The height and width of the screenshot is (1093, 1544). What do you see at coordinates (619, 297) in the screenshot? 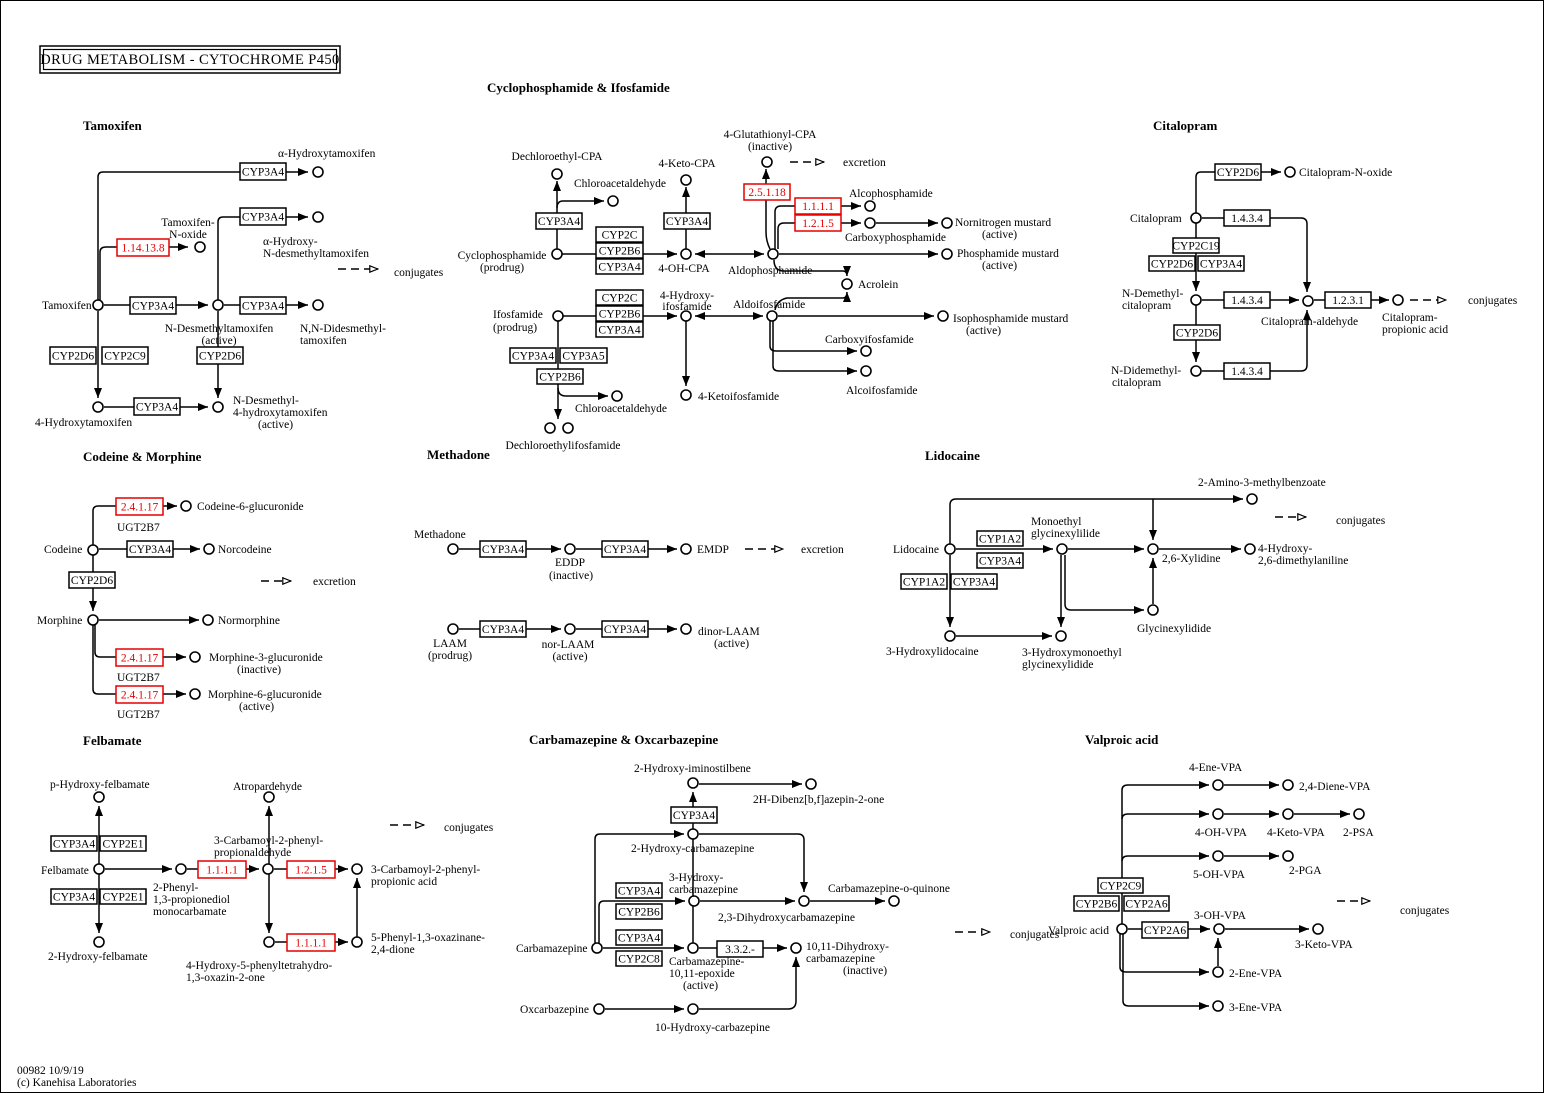
I see `enzyme-box: CYP2C` at bounding box center [619, 297].